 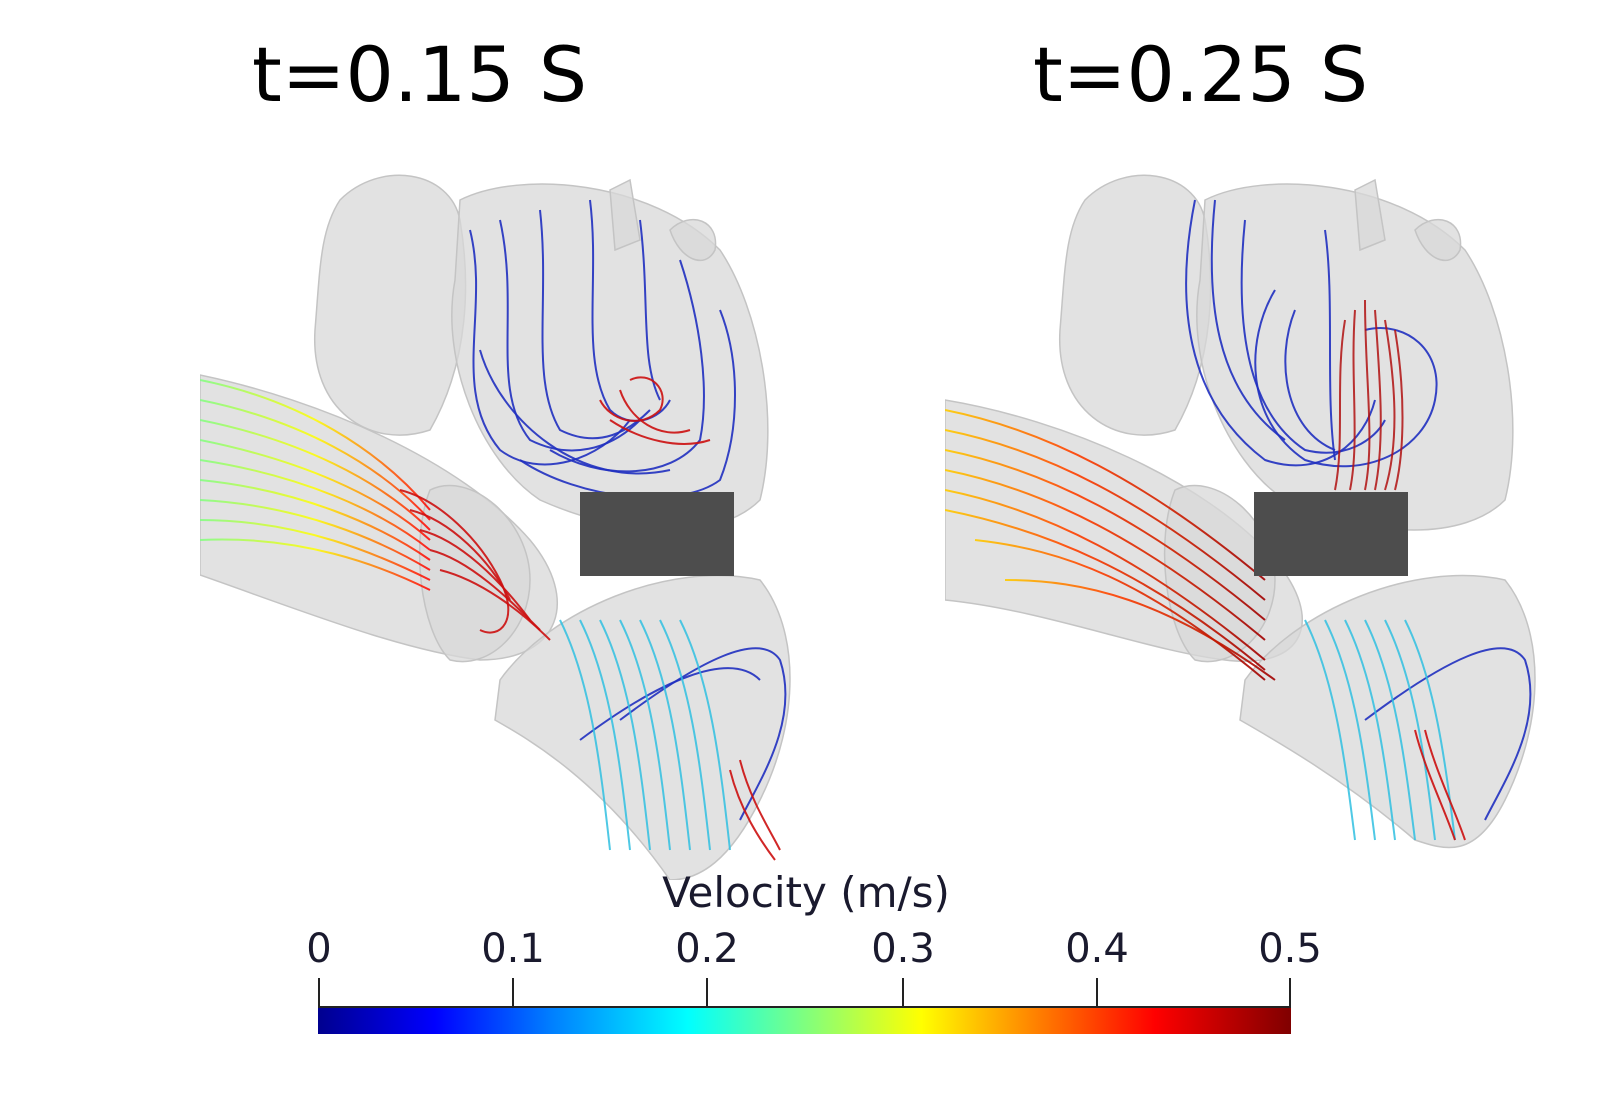 I want to click on colorbar-tick-label: 0.2, so click(x=707, y=949).